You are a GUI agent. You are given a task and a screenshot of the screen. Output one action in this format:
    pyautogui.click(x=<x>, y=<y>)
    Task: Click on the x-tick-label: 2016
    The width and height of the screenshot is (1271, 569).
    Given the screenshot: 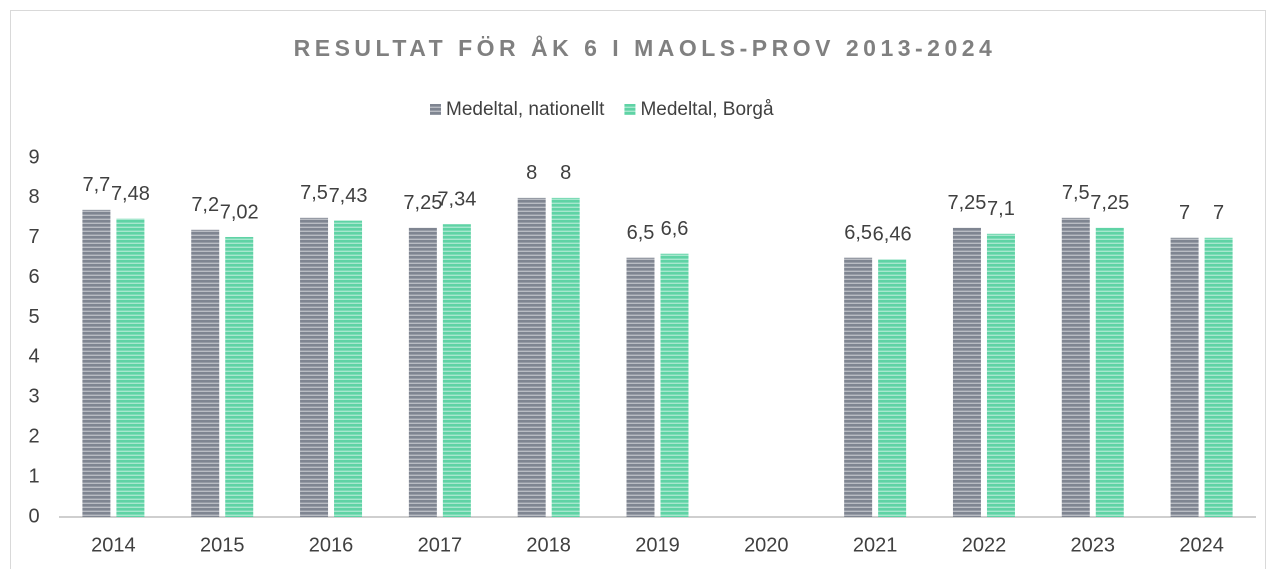 What is the action you would take?
    pyautogui.click(x=331, y=545)
    